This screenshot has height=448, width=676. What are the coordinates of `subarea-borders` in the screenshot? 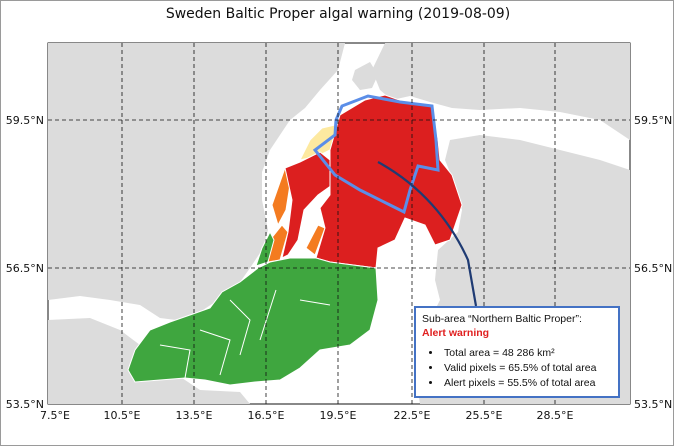 It's located at (245, 334).